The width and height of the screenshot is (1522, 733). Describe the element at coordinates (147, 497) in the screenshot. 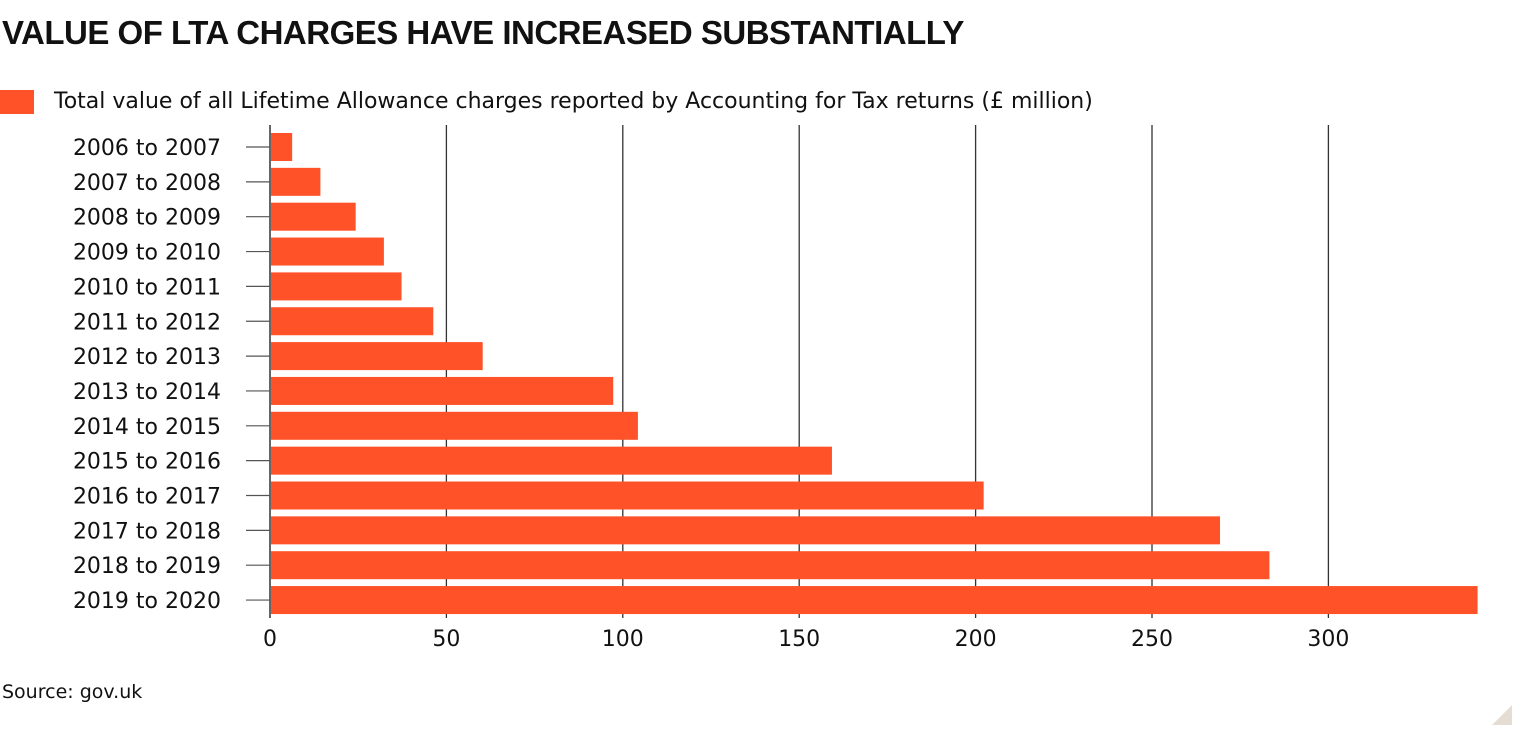

I see `y-category-label: 2016 to 2017` at that location.